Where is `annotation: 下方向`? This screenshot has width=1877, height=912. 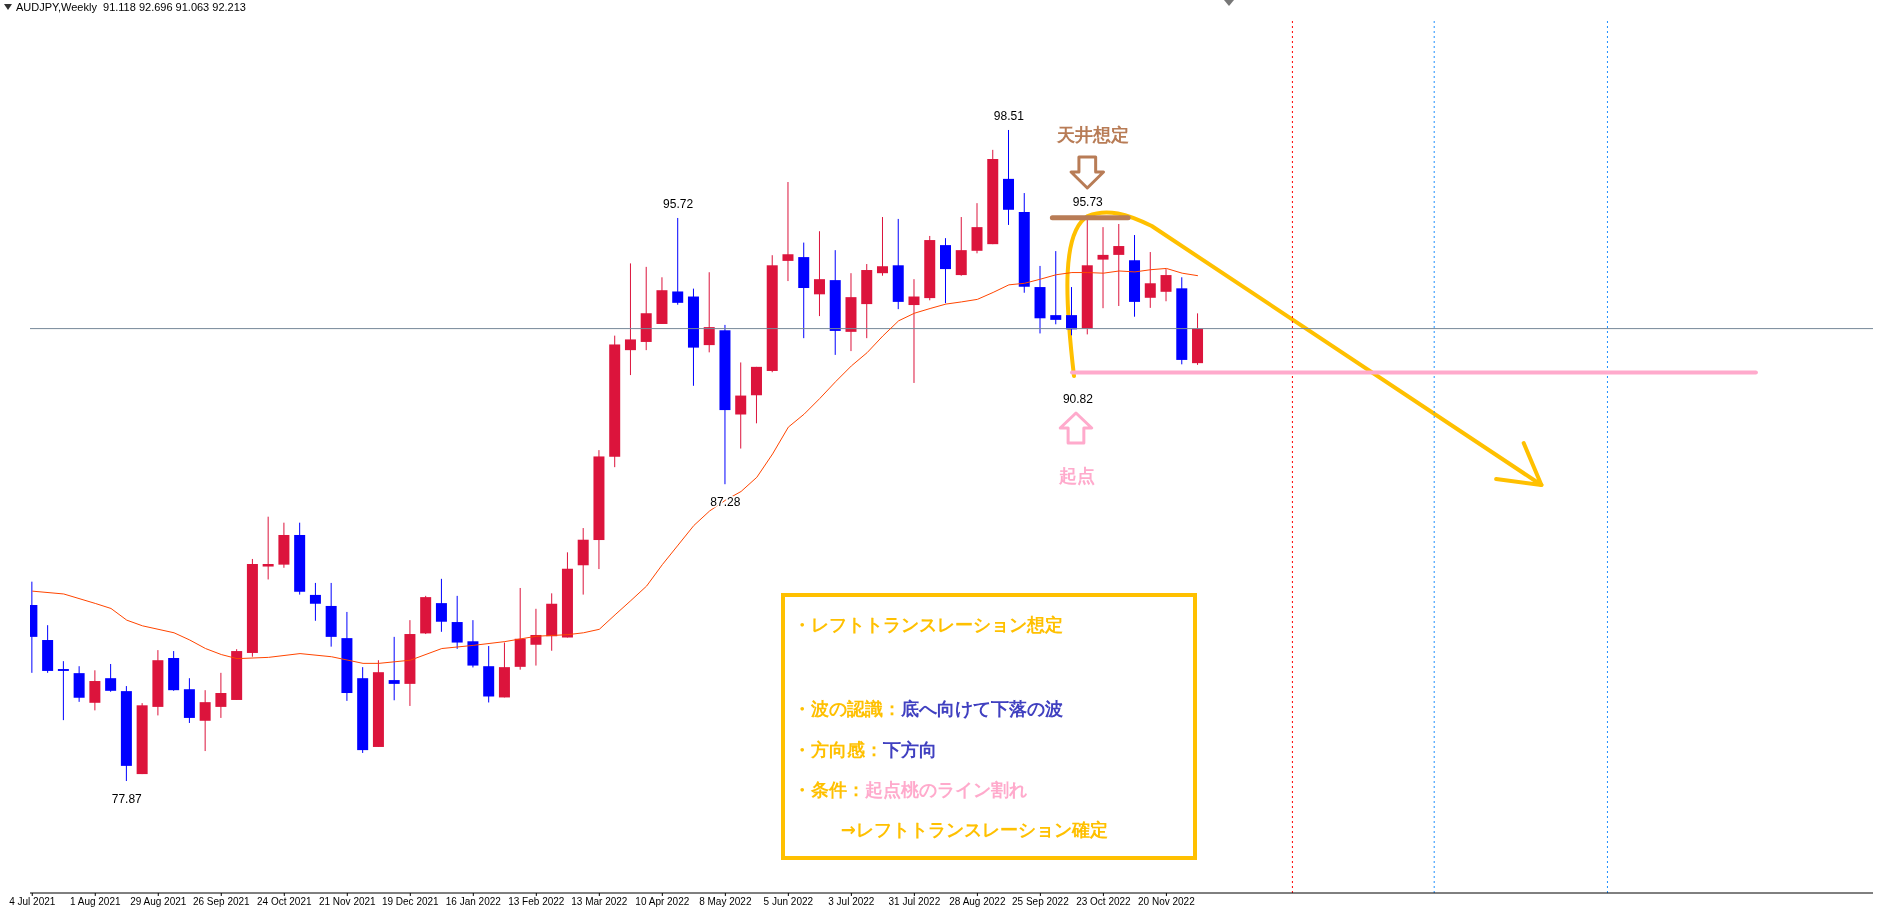
annotation: 下方向 is located at coordinates (909, 749).